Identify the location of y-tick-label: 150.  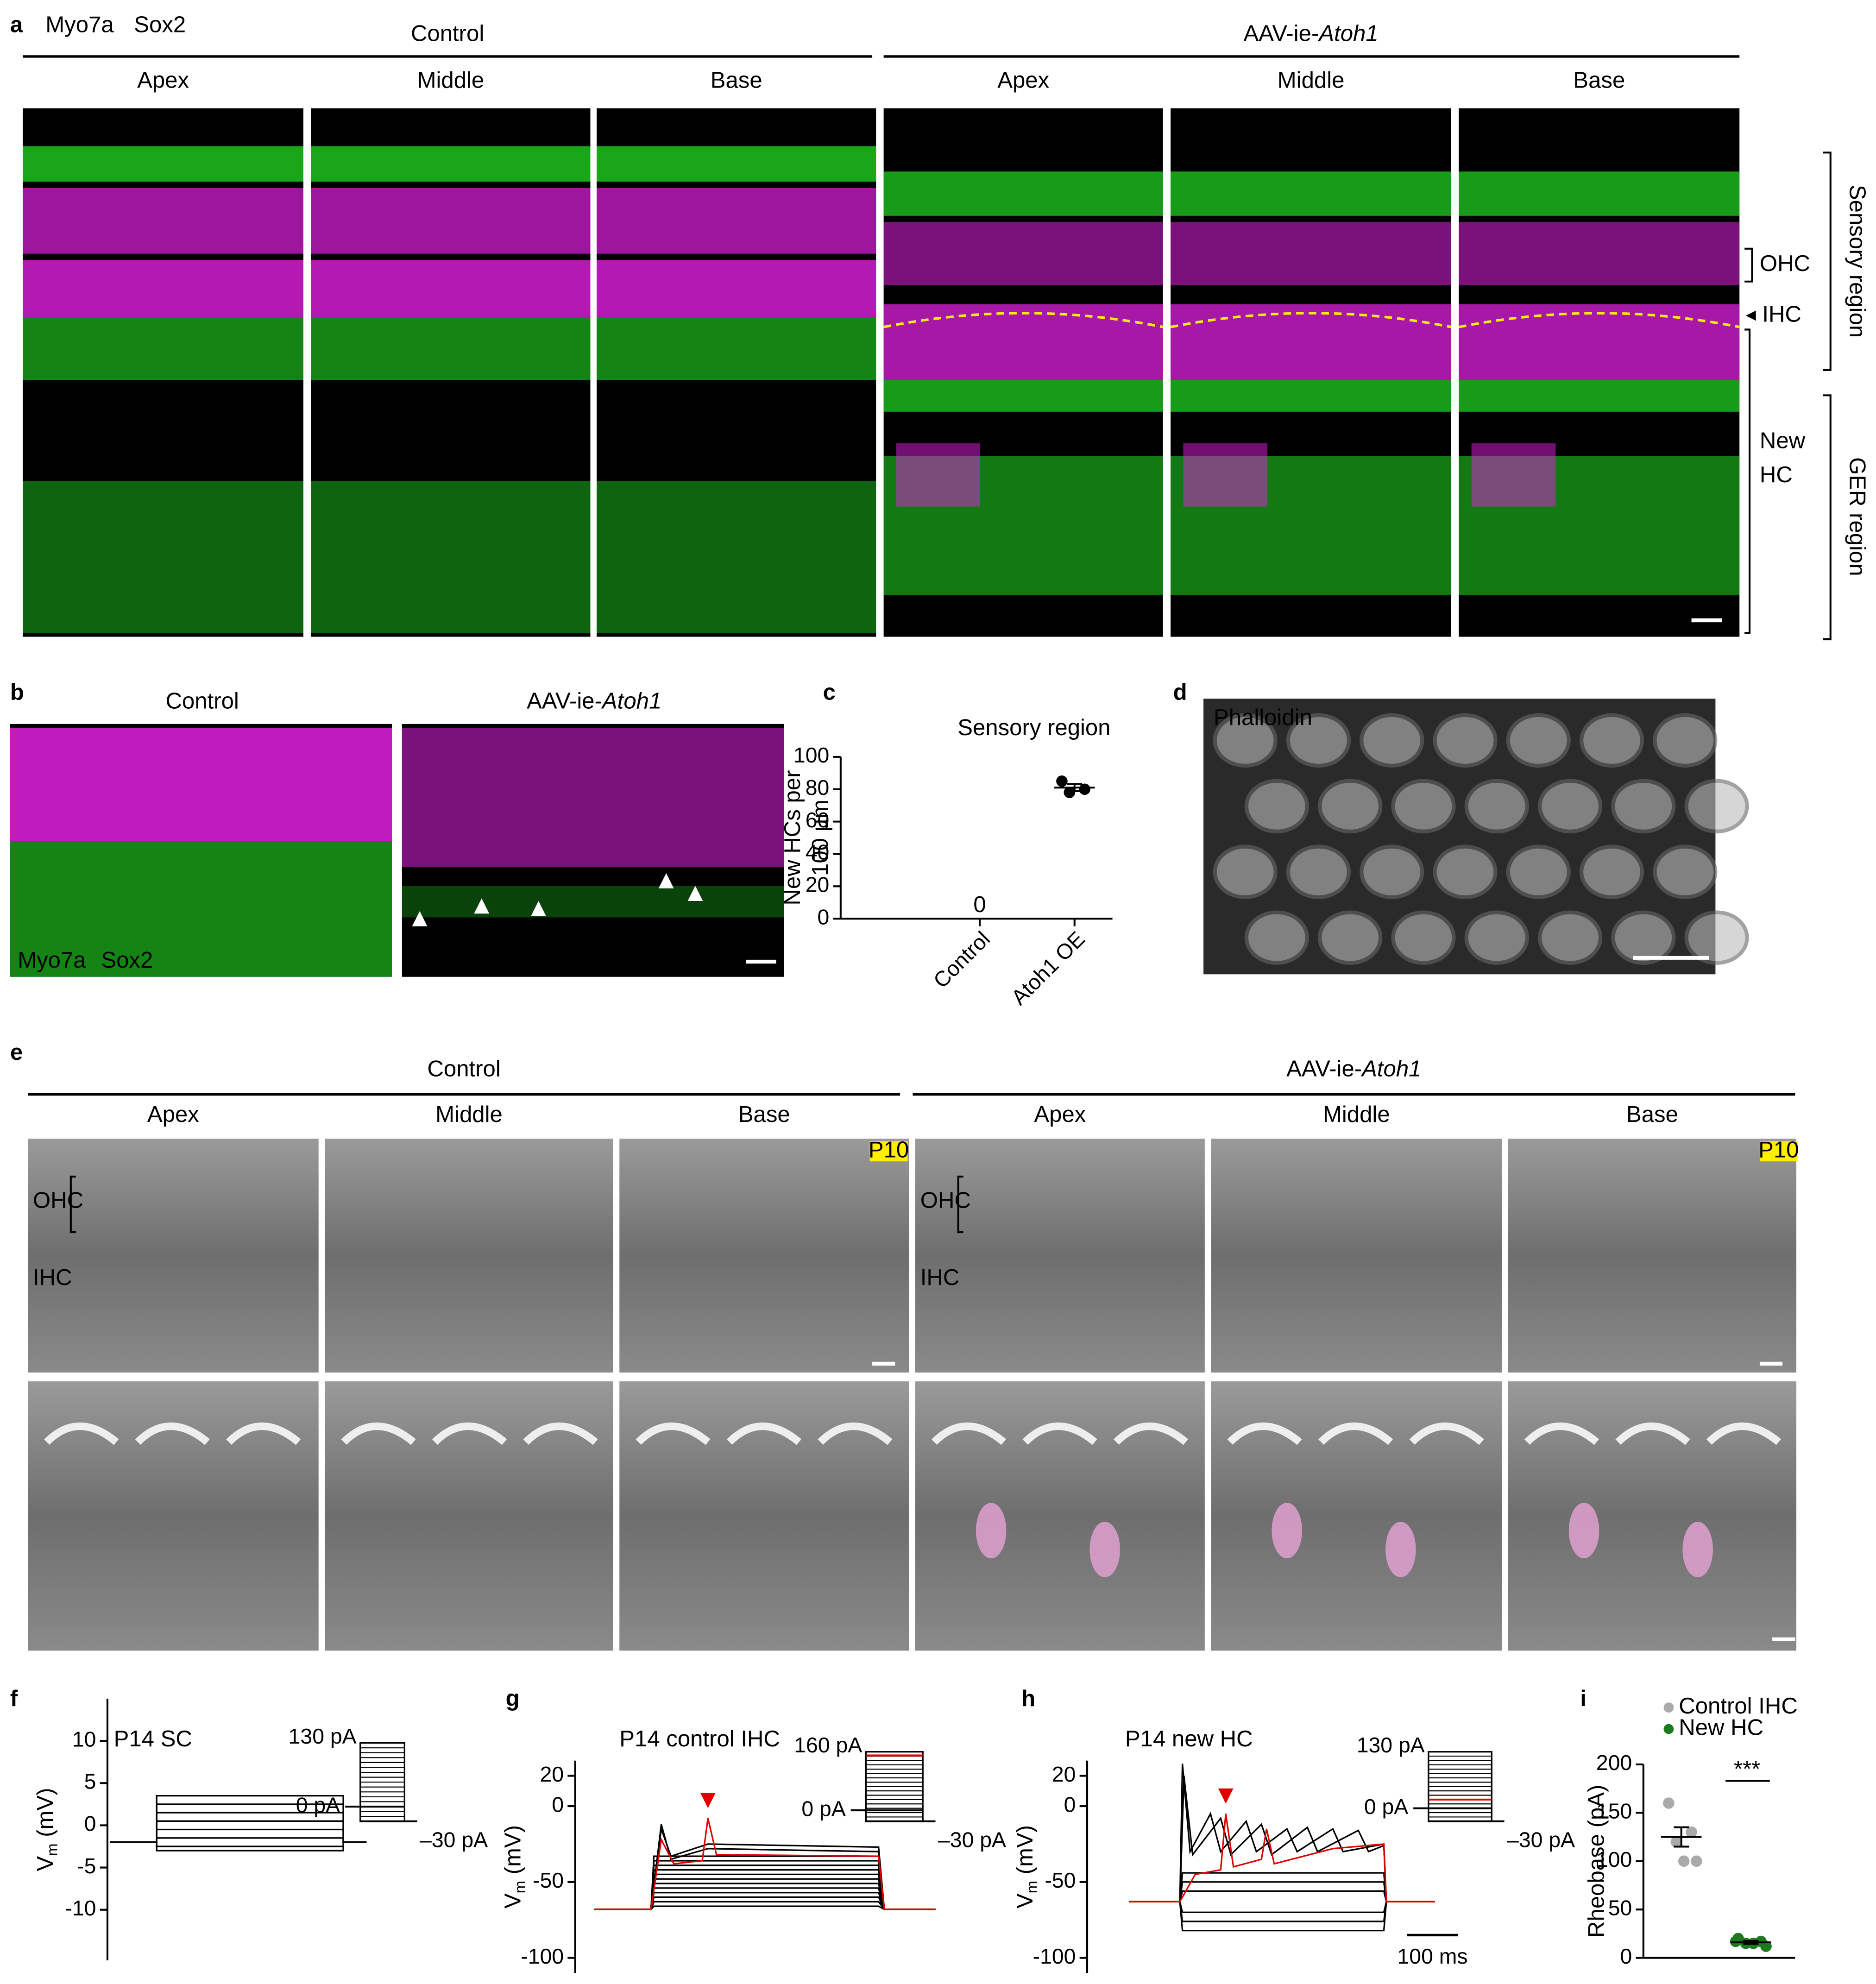
(1614, 1811).